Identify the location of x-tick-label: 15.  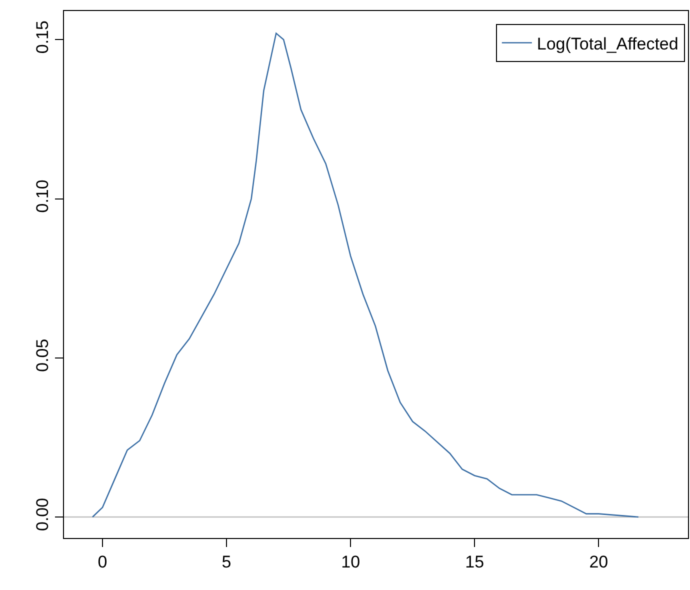
(474, 562).